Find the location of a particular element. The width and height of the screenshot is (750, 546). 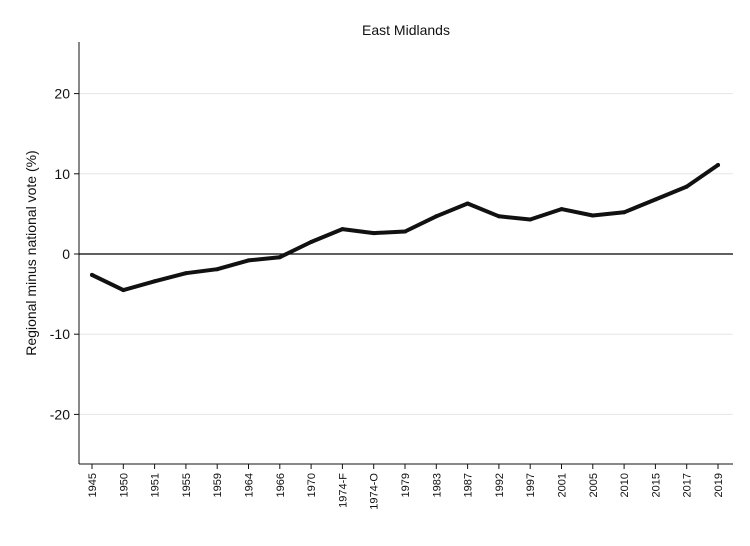

x-tick-label: 1945 is located at coordinates (93, 485).